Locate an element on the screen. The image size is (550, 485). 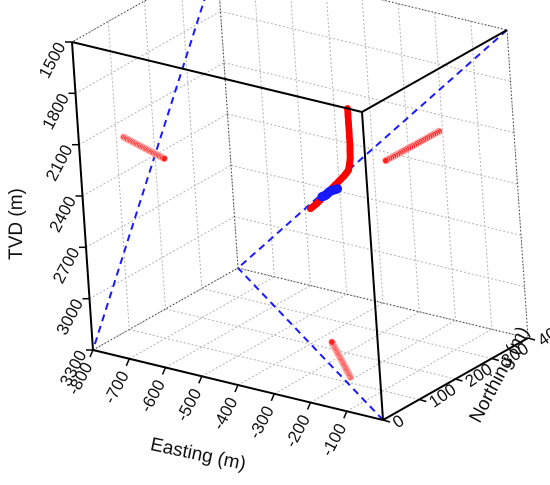
event-point is located at coordinates (322, 197).